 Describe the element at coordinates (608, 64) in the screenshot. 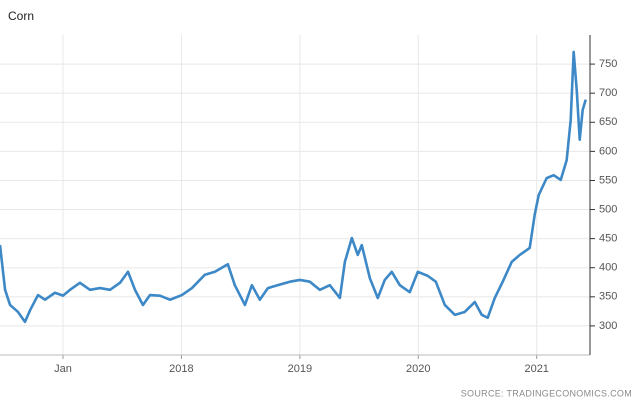

I see `y-tick-label: 750` at that location.